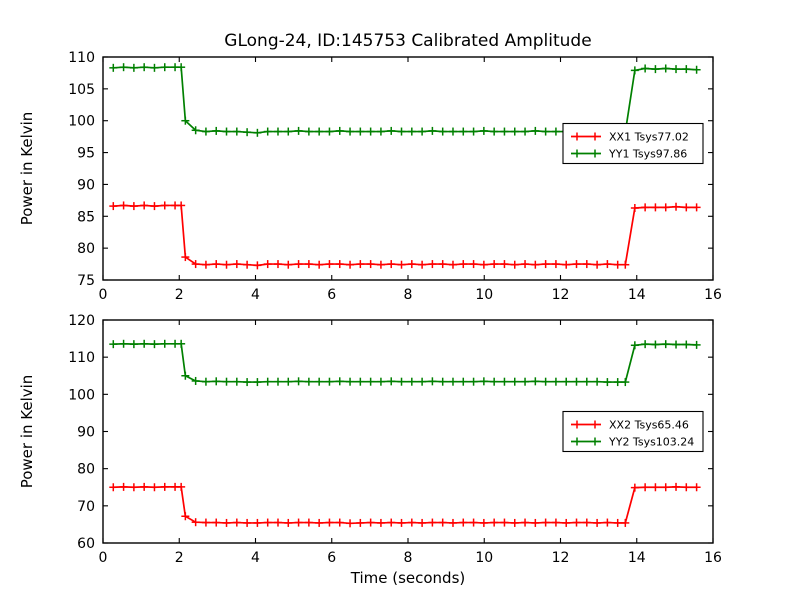  What do you see at coordinates (407, 41) in the screenshot?
I see `figure-title: GLong-24, ID:145753 Calibrated Amplitude` at bounding box center [407, 41].